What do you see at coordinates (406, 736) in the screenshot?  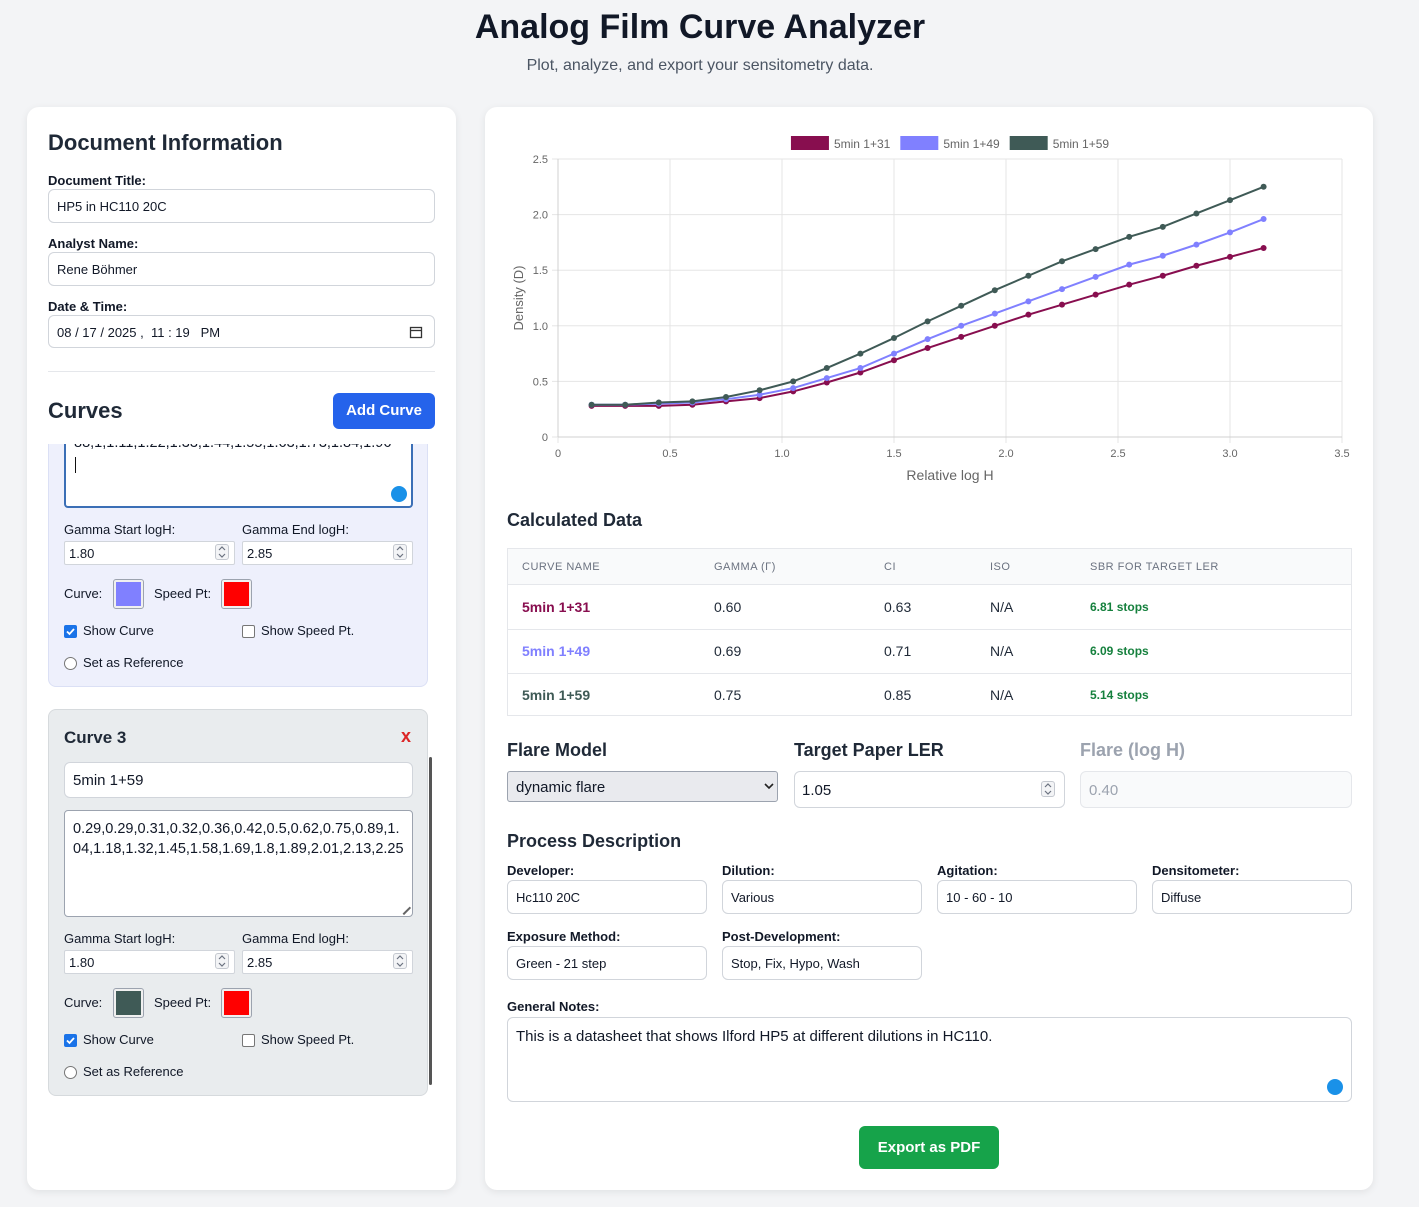 I see `remove-curve-button: x` at bounding box center [406, 736].